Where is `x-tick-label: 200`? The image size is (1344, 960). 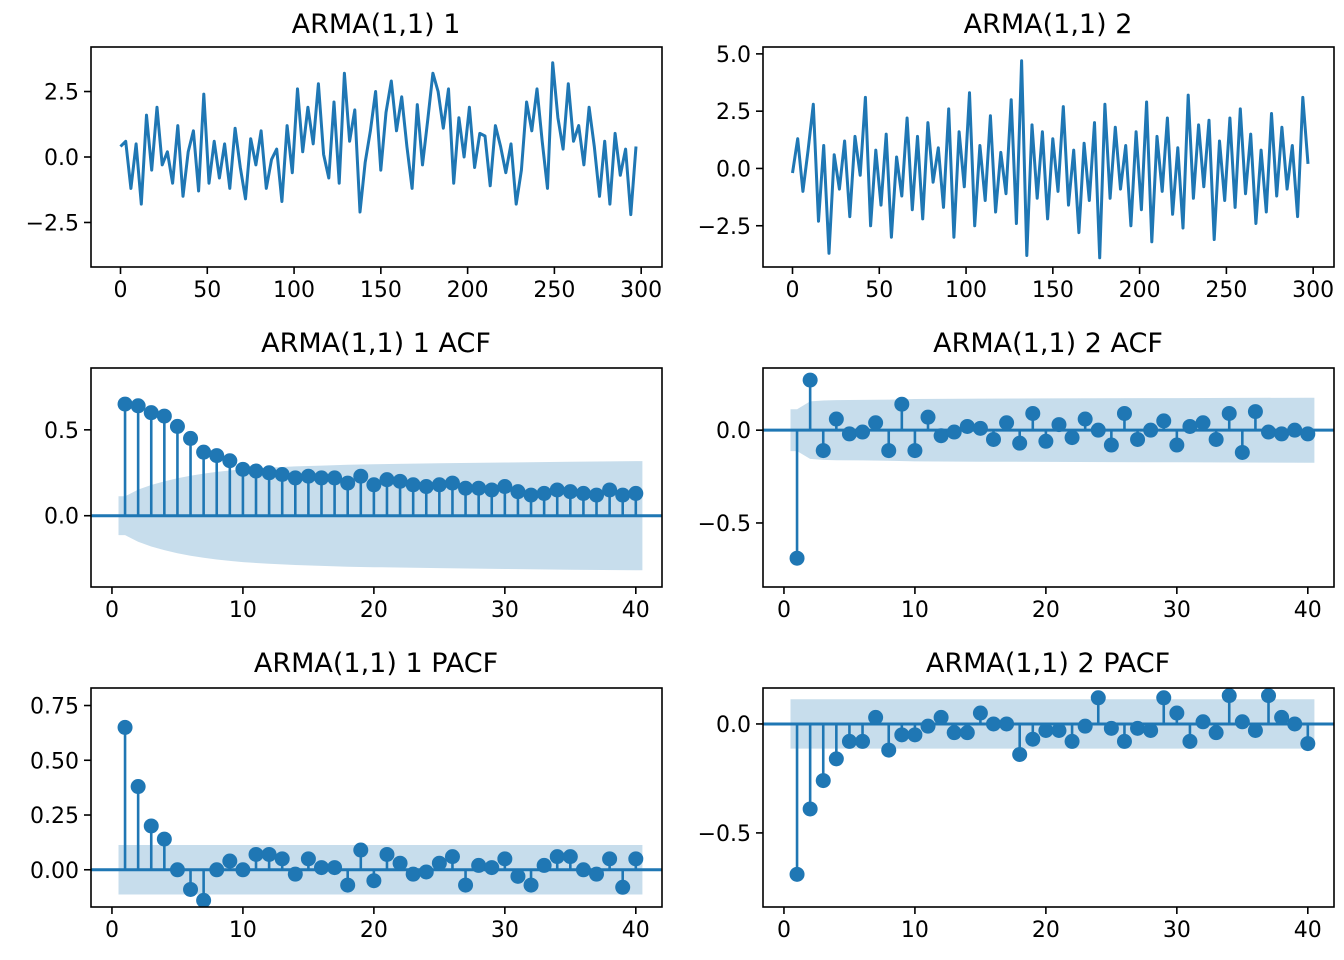
x-tick-label: 200 is located at coordinates (1140, 290).